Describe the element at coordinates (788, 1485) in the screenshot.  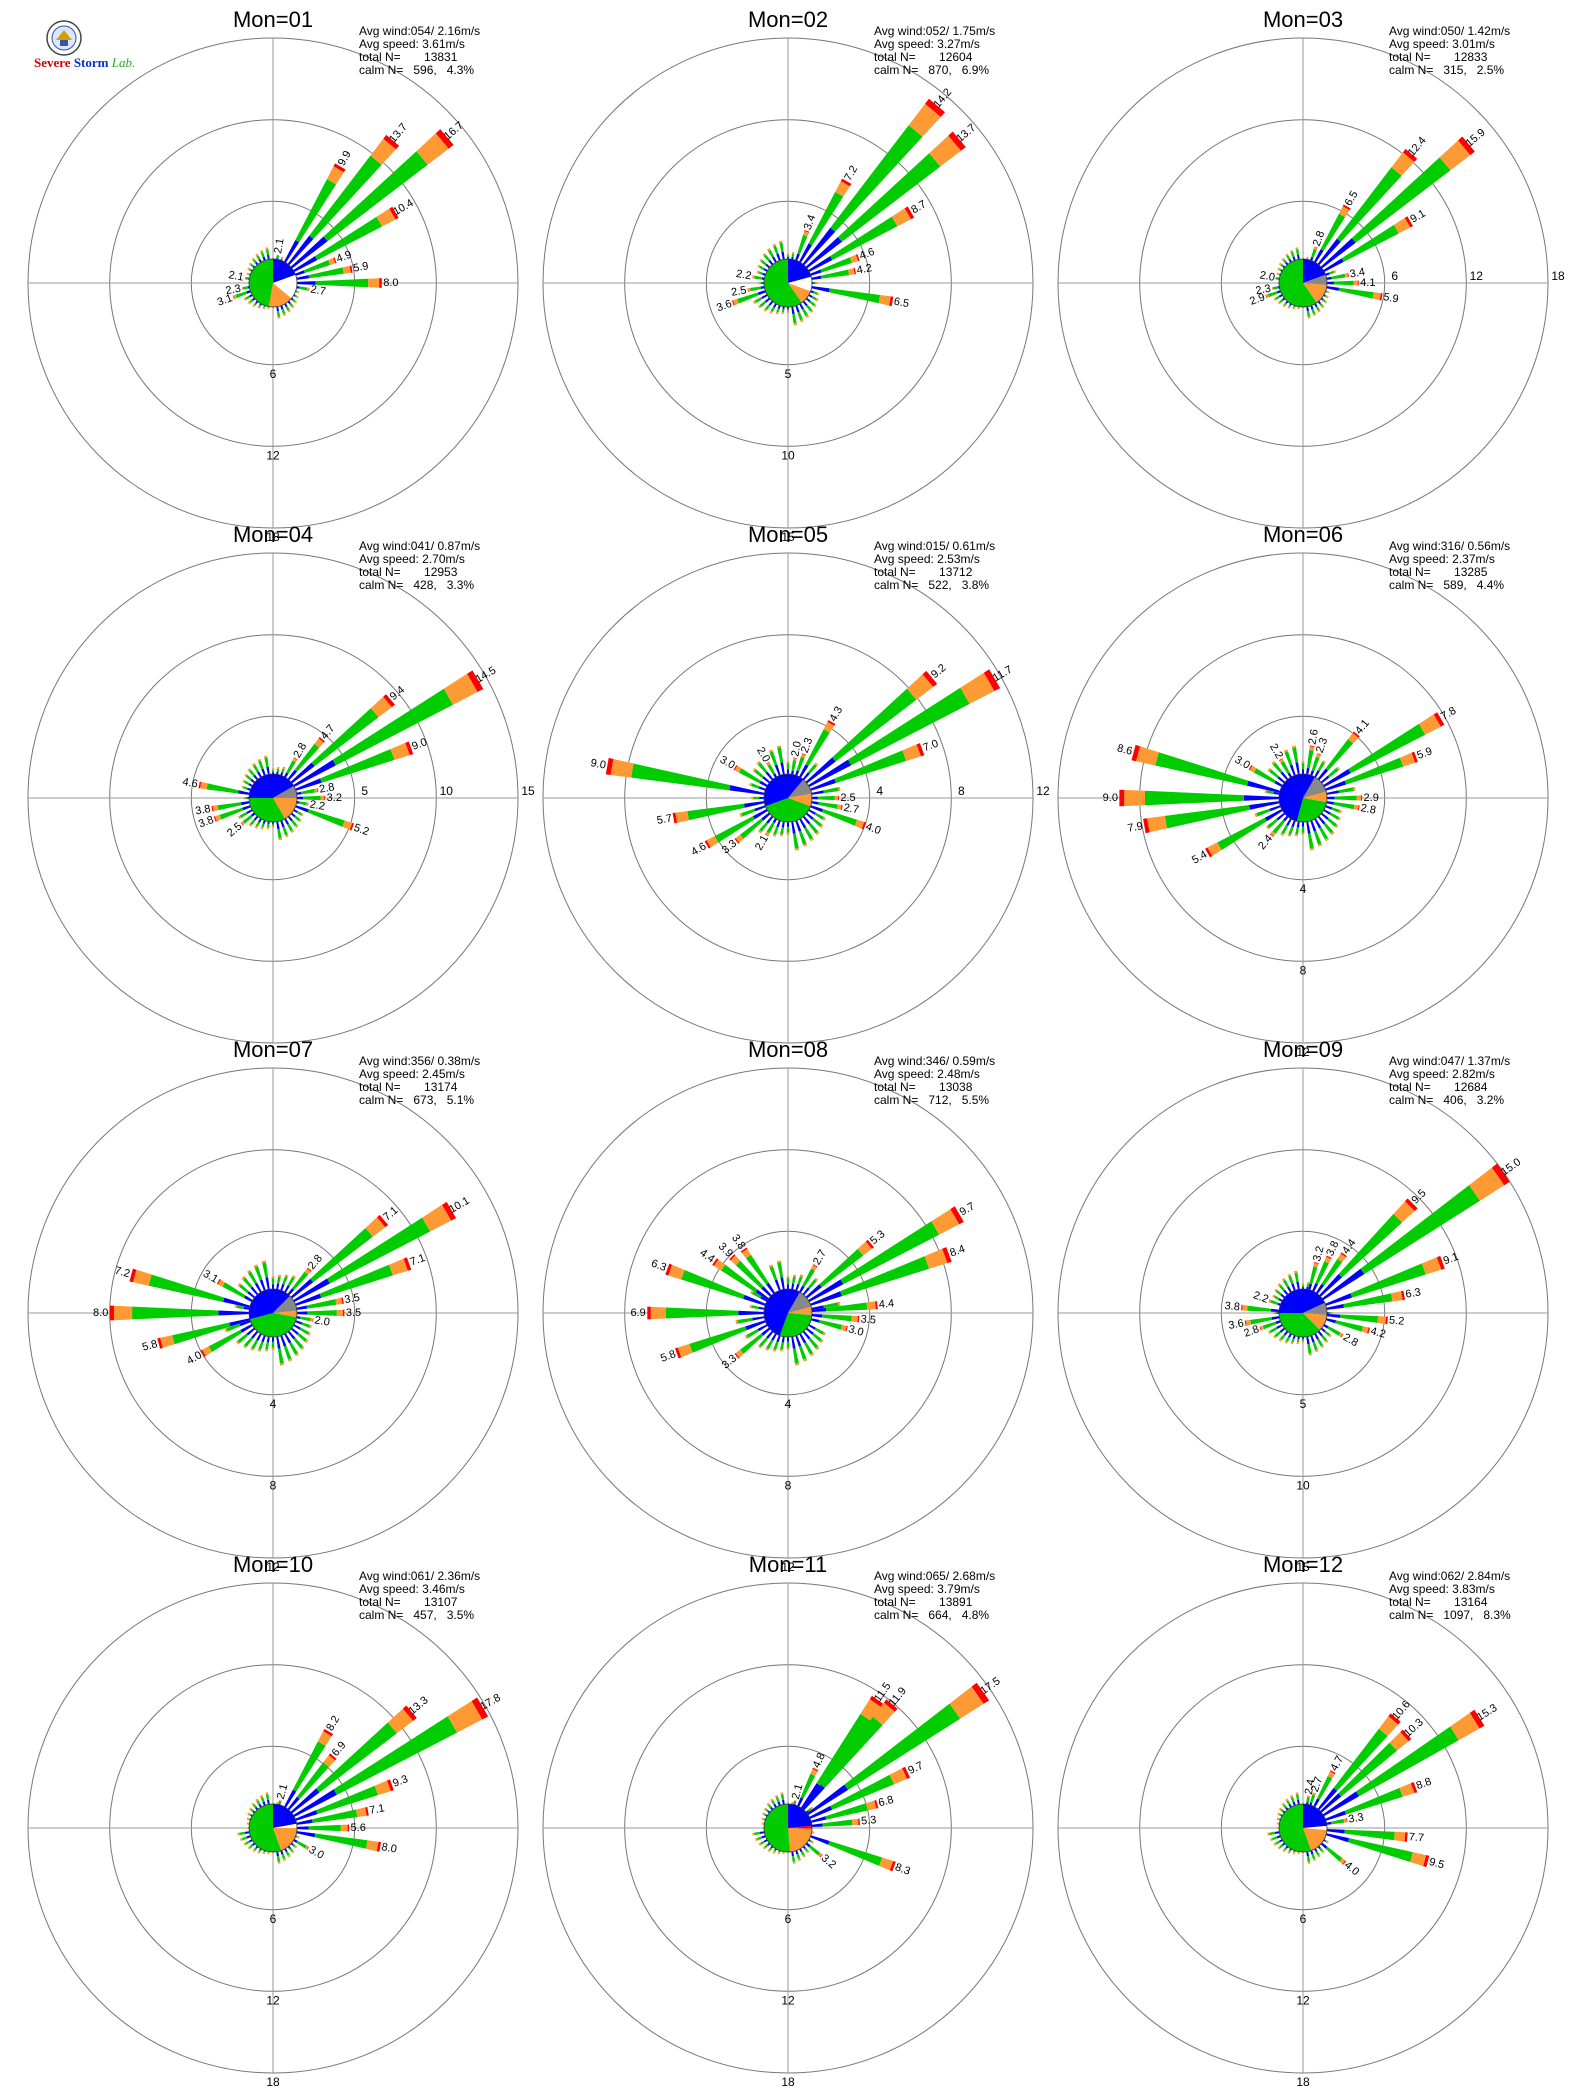
I see `ring-label: 8` at that location.